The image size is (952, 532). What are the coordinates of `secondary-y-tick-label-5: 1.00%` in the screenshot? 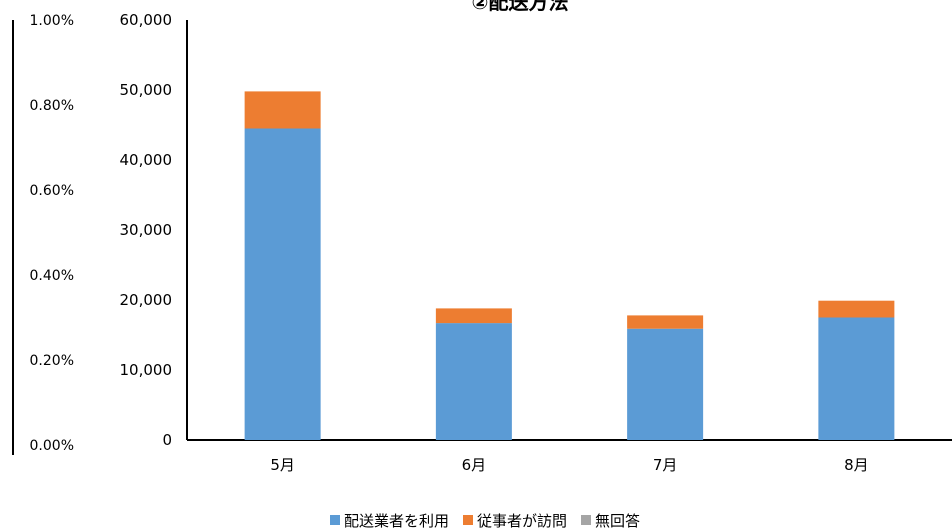 It's located at (52, 21).